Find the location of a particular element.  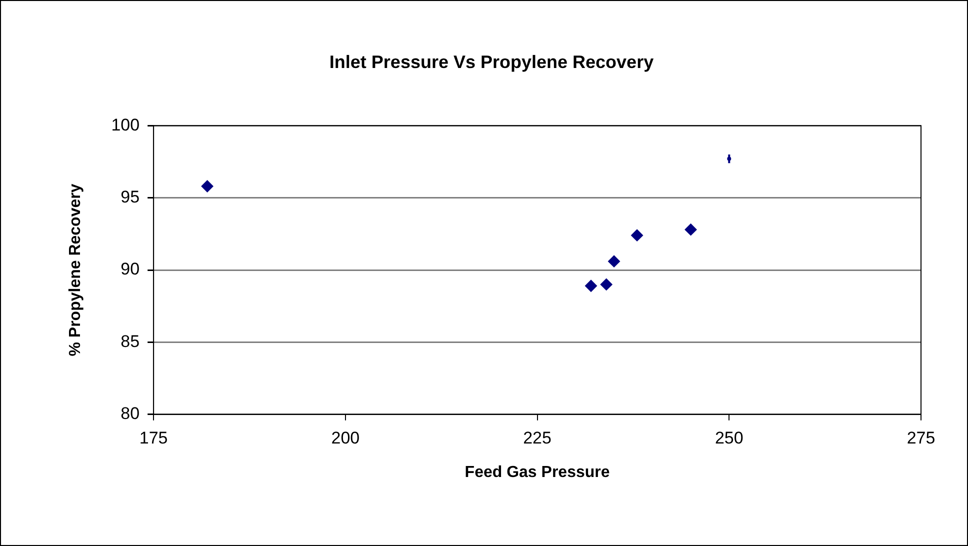

x-tick-label: 225 is located at coordinates (537, 438).